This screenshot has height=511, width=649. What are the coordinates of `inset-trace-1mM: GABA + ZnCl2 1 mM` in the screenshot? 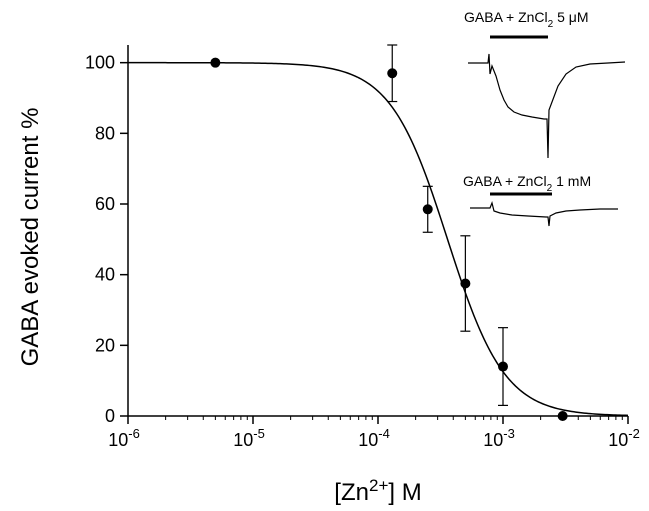 It's located at (540, 200).